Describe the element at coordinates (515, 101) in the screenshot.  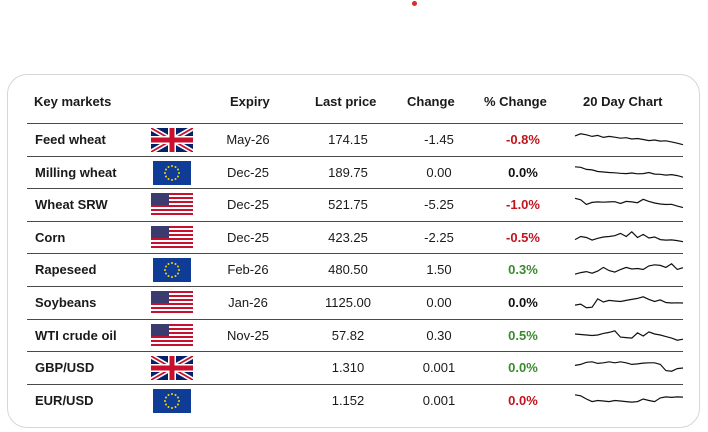
I see `header-pct-change: % Change` at that location.